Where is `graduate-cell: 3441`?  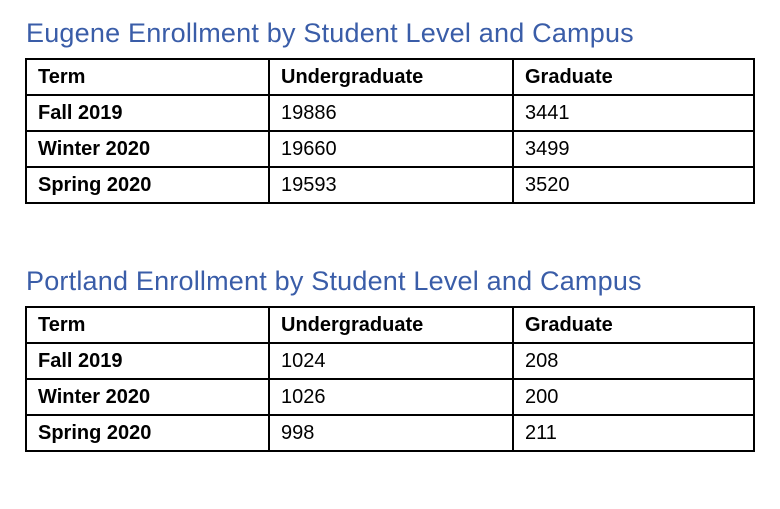 graduate-cell: 3441 is located at coordinates (633, 113).